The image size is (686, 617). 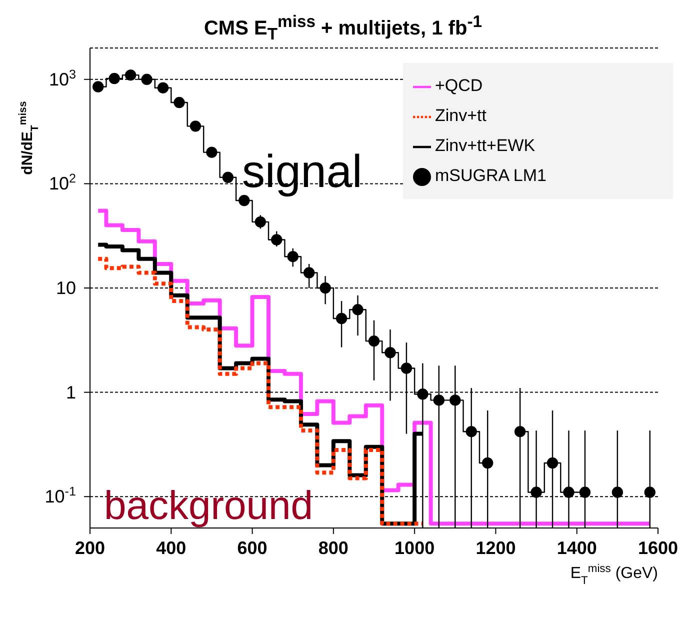 What do you see at coordinates (333, 548) in the screenshot?
I see `x-tick-label: 800` at bounding box center [333, 548].